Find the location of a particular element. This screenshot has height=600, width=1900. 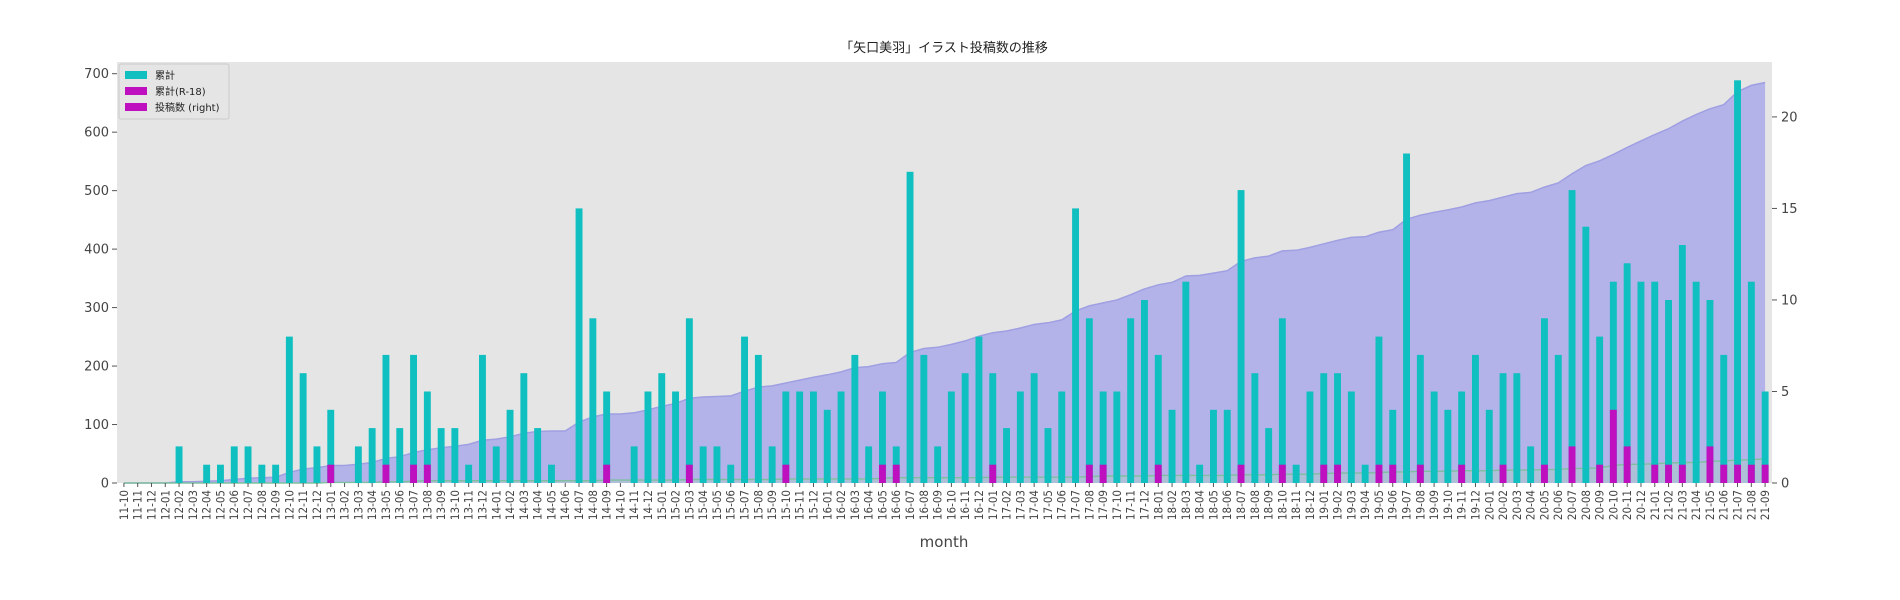

x-tick-label: 17-10 is located at coordinates (1117, 505).